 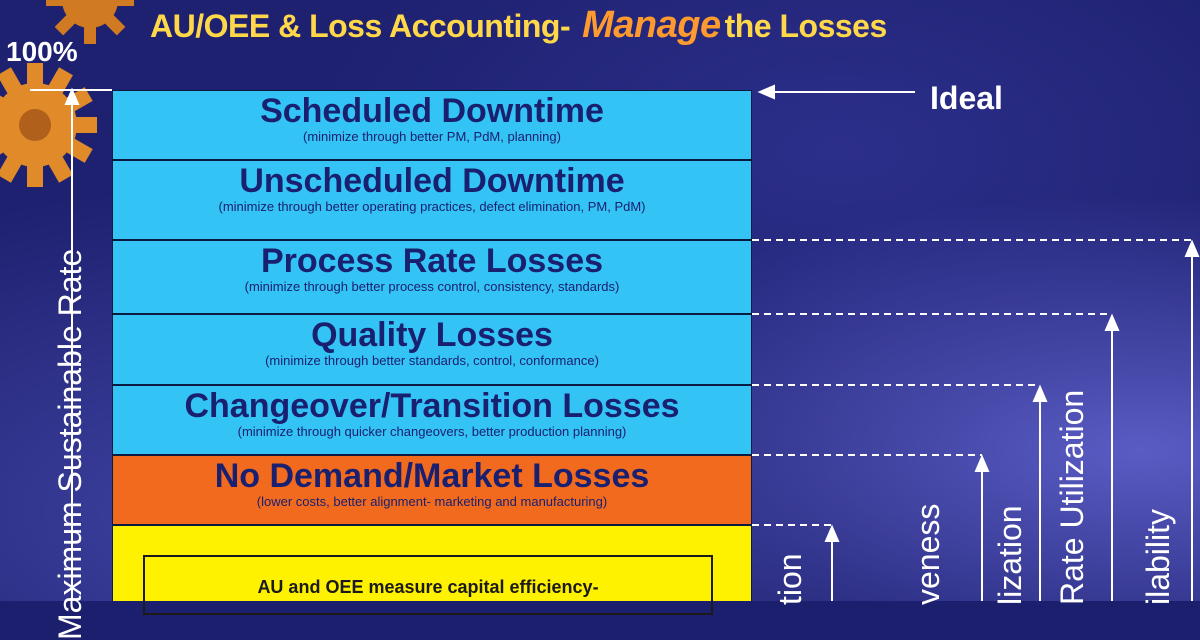 I want to click on block-title: Changeover/Transition Losses, so click(x=432, y=406).